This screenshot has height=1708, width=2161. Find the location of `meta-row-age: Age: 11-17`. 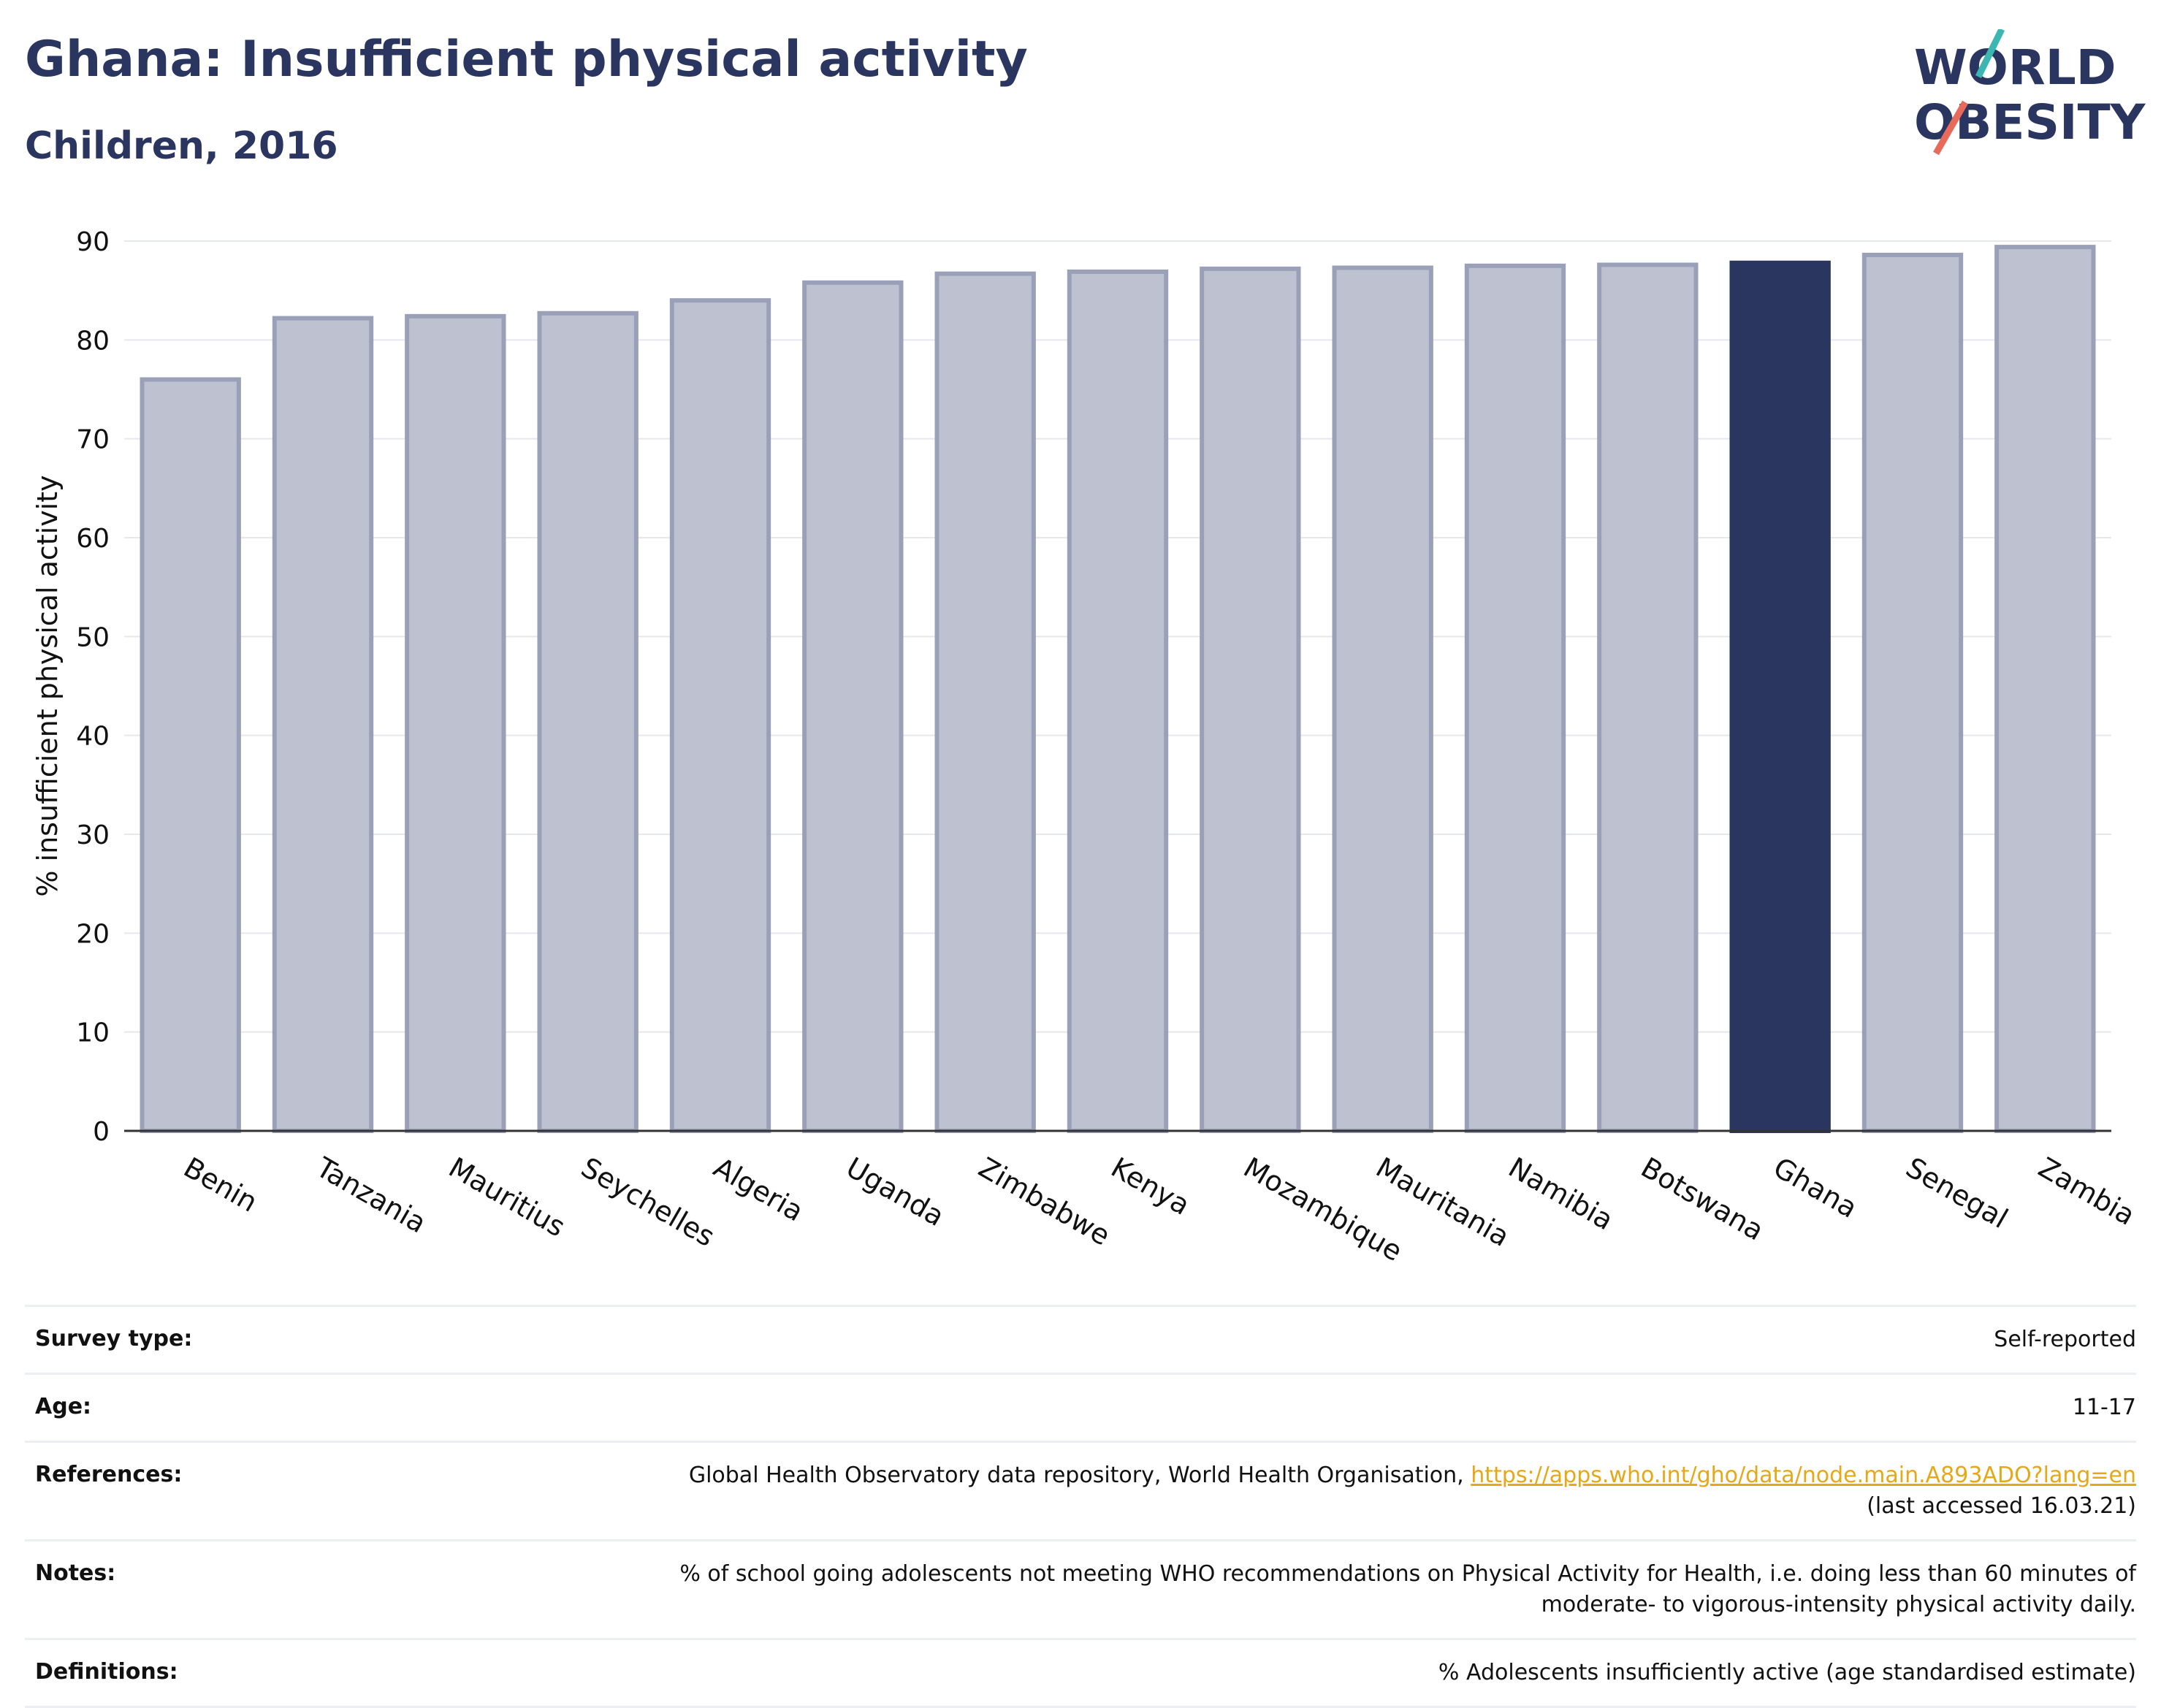

meta-row-age: Age: 11-17 is located at coordinates (1080, 1407).